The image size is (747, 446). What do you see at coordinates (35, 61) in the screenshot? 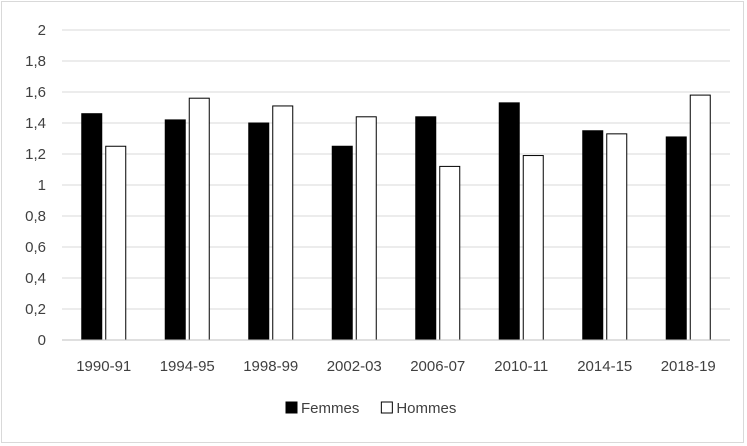
I see `y-tick-label: 1,8` at bounding box center [35, 61].